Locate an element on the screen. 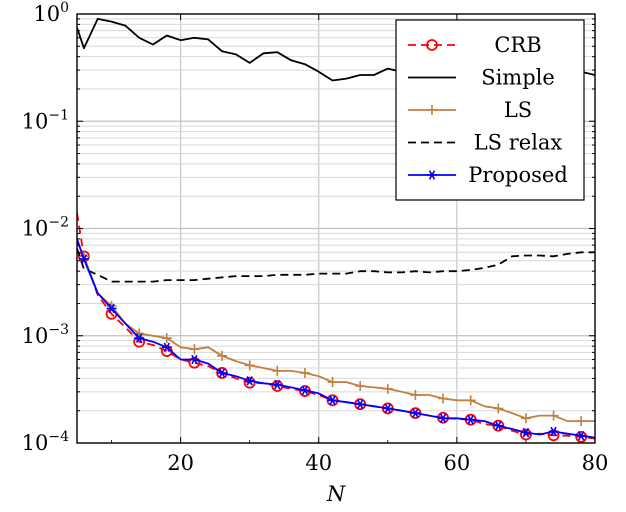 The height and width of the screenshot is (512, 626). legend-entry: LS relax is located at coordinates (485, 143).